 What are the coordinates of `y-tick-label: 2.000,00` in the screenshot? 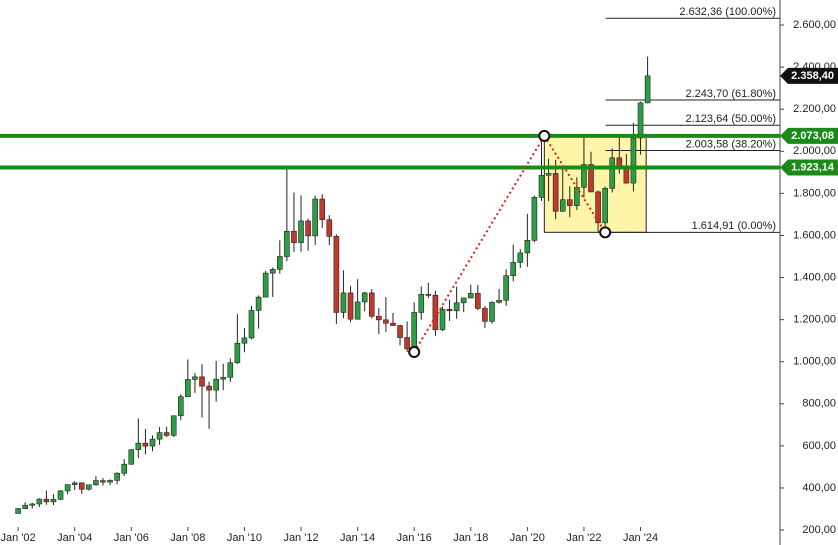 It's located at (814, 151).